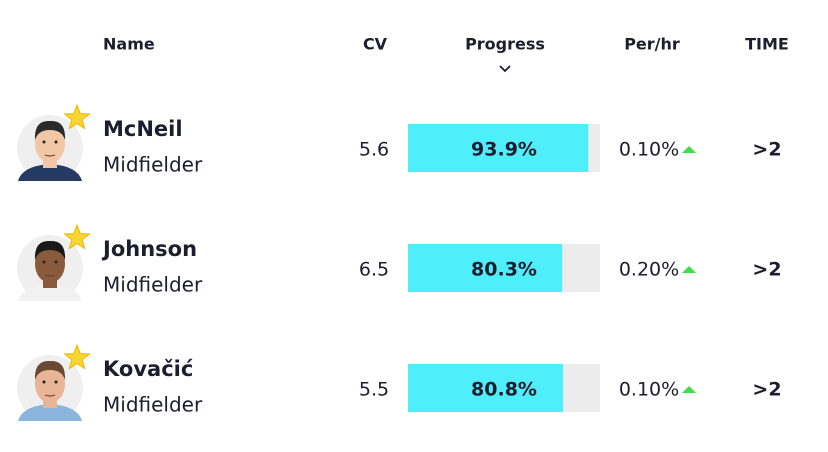 This screenshot has width=828, height=452. What do you see at coordinates (375, 44) in the screenshot?
I see `header-cv: CV` at bounding box center [375, 44].